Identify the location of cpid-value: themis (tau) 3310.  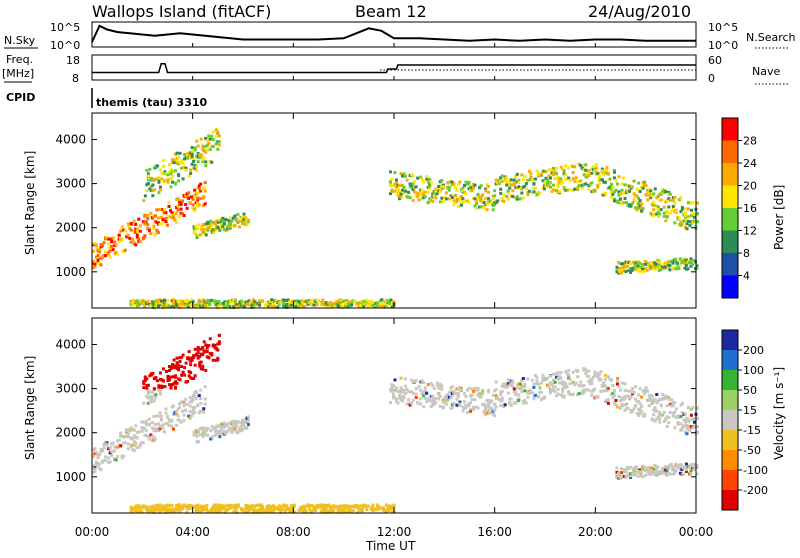
(152, 102).